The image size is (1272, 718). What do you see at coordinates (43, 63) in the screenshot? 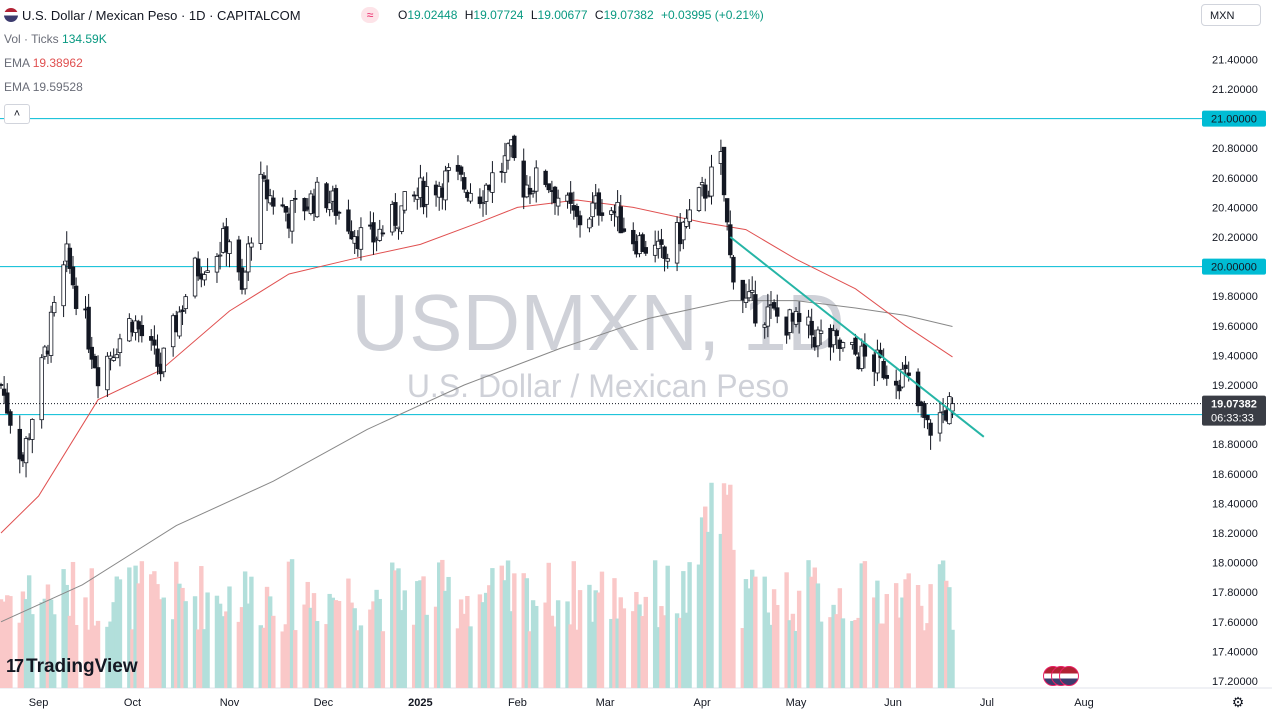
I see `ema-fast-legend: EMA 19.38962` at bounding box center [43, 63].